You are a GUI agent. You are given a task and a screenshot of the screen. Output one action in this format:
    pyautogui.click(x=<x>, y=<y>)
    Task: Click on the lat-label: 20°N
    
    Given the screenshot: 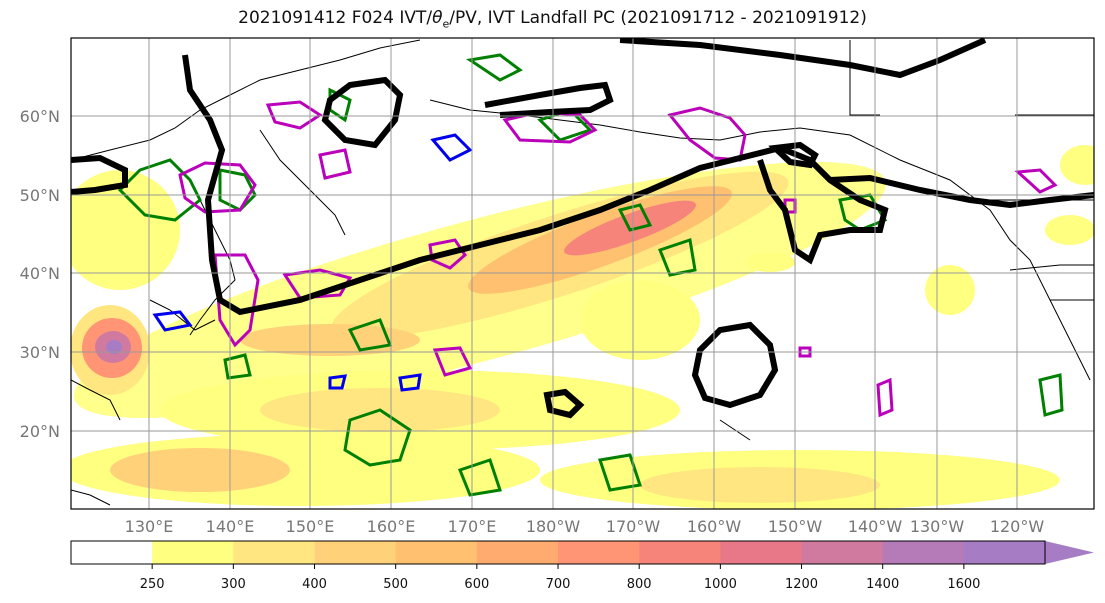 What is the action you would take?
    pyautogui.click(x=40, y=431)
    